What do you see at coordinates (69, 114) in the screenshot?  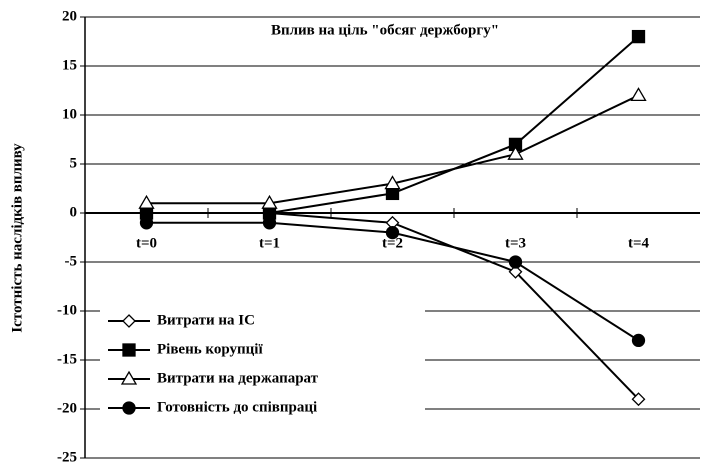 I see `y-tick-label: 10` at bounding box center [69, 114].